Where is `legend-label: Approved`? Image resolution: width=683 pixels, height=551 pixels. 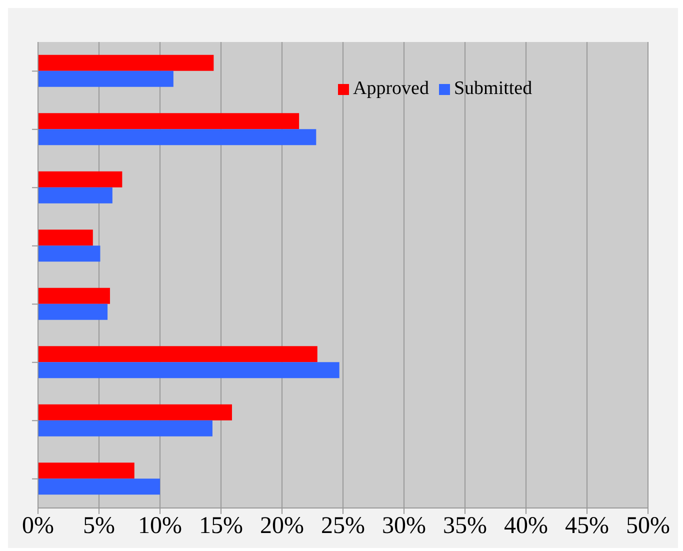 legend-label: Approved is located at coordinates (391, 88).